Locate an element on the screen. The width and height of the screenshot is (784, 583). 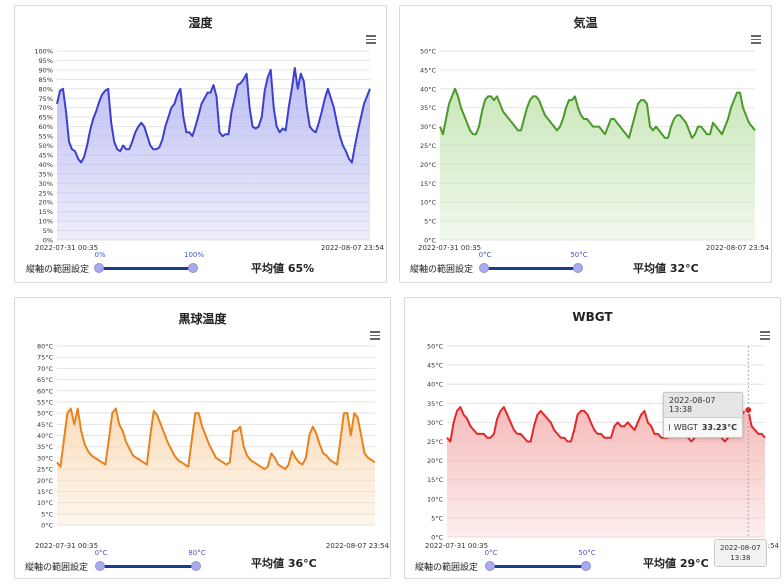
average-value: 平均値 32°C is located at coordinates (666, 268).